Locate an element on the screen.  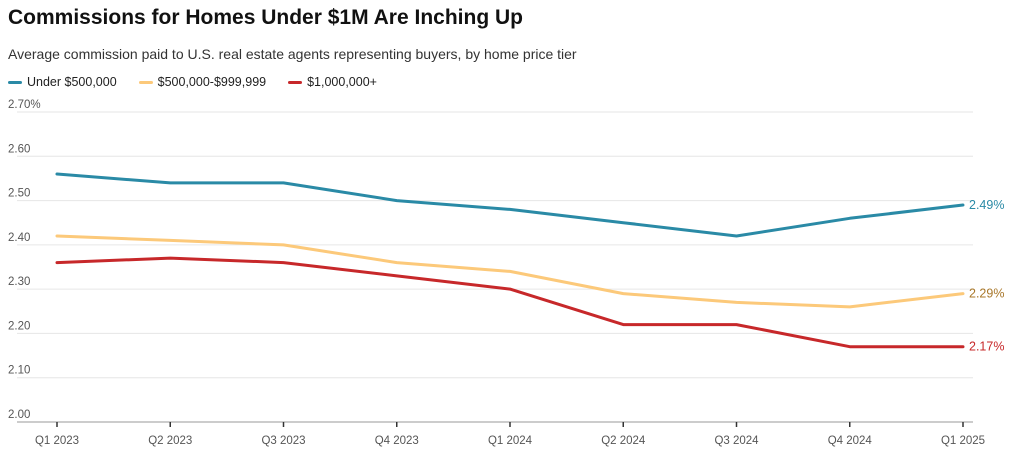
y-tick-label: 2.40 is located at coordinates (19, 238).